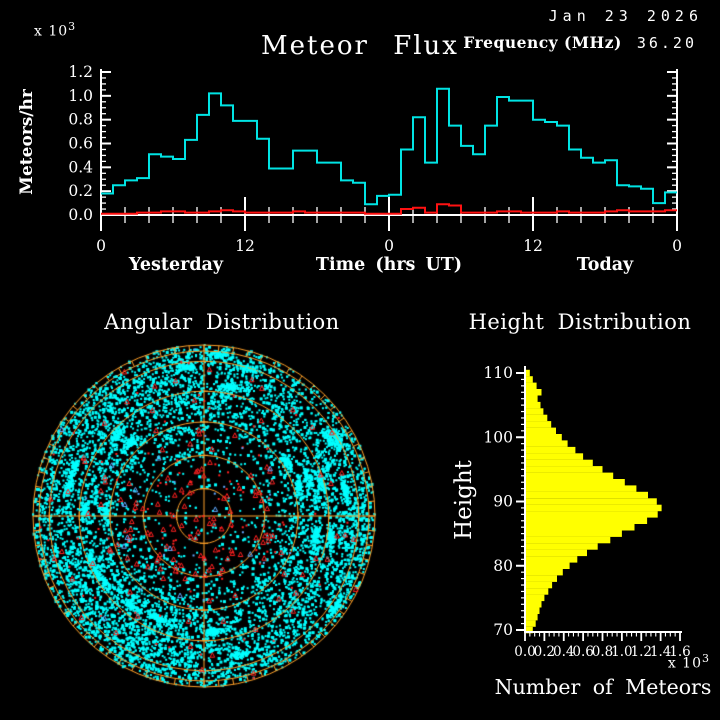 The width and height of the screenshot is (720, 720). What do you see at coordinates (503, 630) in the screenshot?
I see `height-y-tick-label: 70` at bounding box center [503, 630].